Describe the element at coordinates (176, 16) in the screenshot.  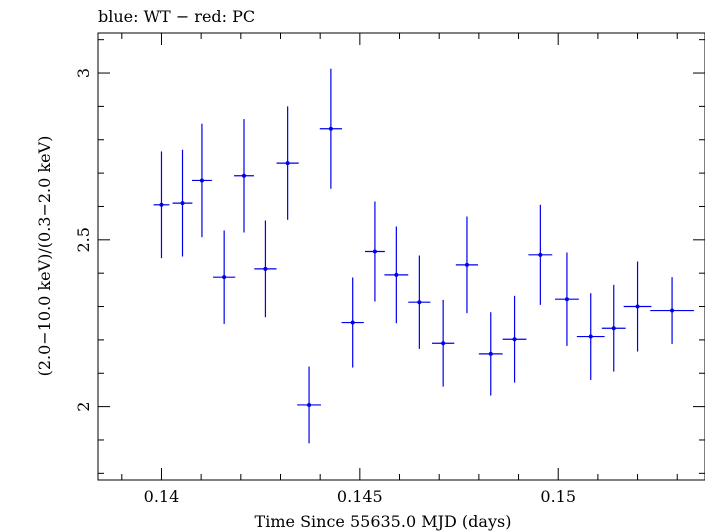
I see `chart-title: blue: WT − red: PC` at that location.